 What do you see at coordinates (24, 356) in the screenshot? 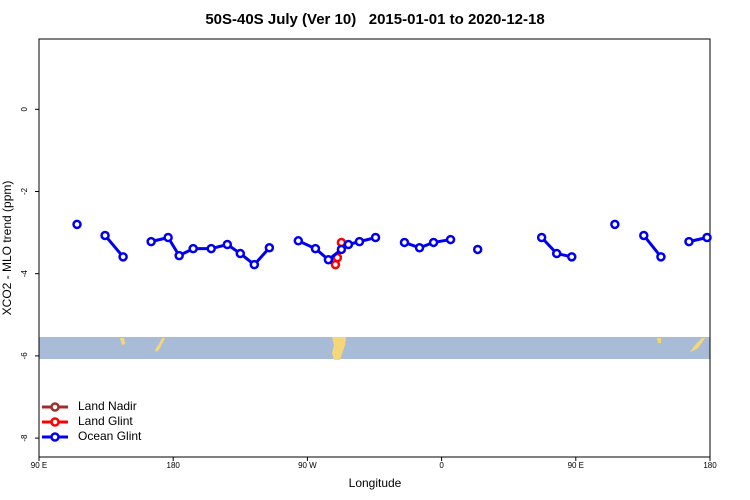
I see `y-tick-label: -6` at bounding box center [24, 356].